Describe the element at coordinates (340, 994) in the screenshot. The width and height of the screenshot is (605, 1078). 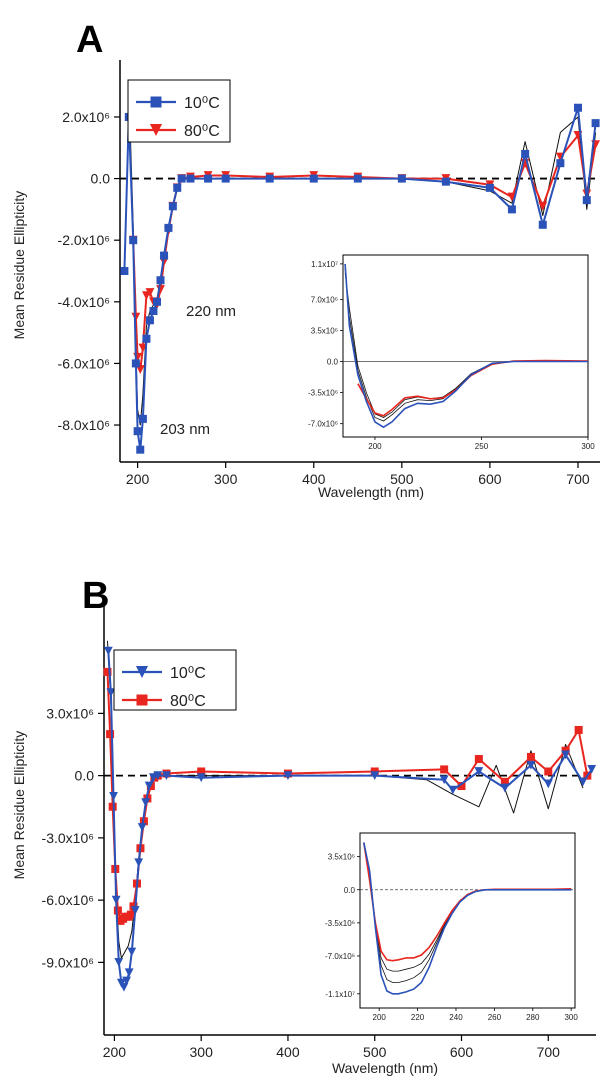
I see `inset-y-tick-label: -1.1x10⁷` at that location.